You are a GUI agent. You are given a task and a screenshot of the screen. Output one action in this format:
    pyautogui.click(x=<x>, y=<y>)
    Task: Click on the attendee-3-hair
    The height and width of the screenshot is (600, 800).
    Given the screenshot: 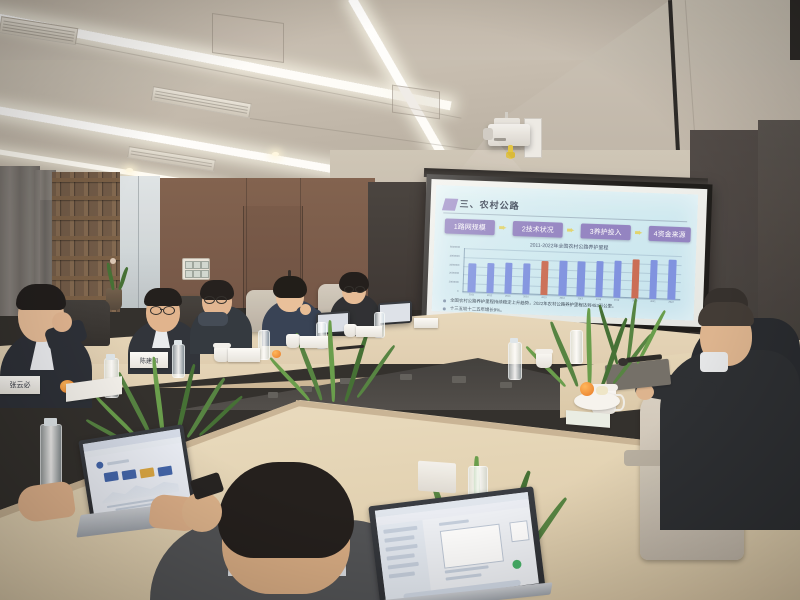 What is the action you would take?
    pyautogui.click(x=217, y=290)
    